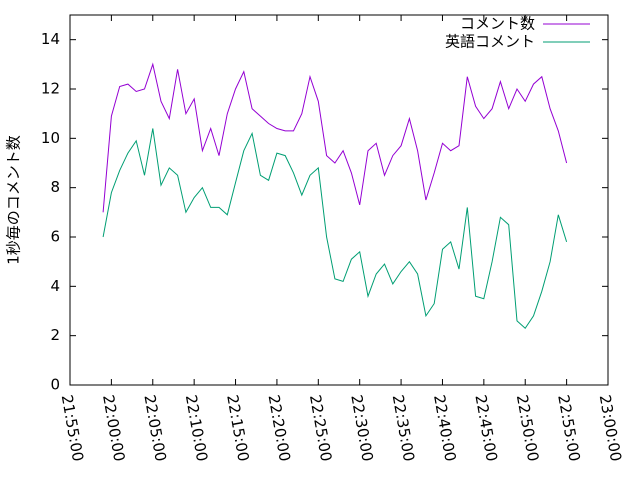 This screenshot has height=480, width=640. I want to click on y-tick-label: 2, so click(55, 335).